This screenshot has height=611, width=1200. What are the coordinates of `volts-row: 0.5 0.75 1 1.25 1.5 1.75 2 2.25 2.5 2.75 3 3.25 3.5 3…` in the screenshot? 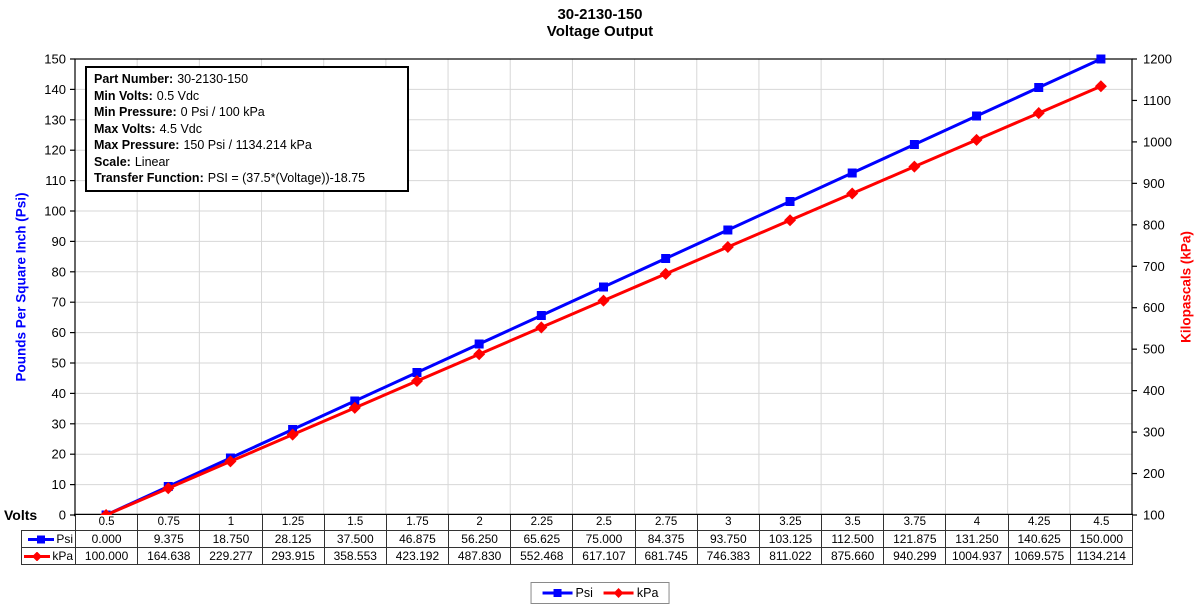 It's located at (578, 523).